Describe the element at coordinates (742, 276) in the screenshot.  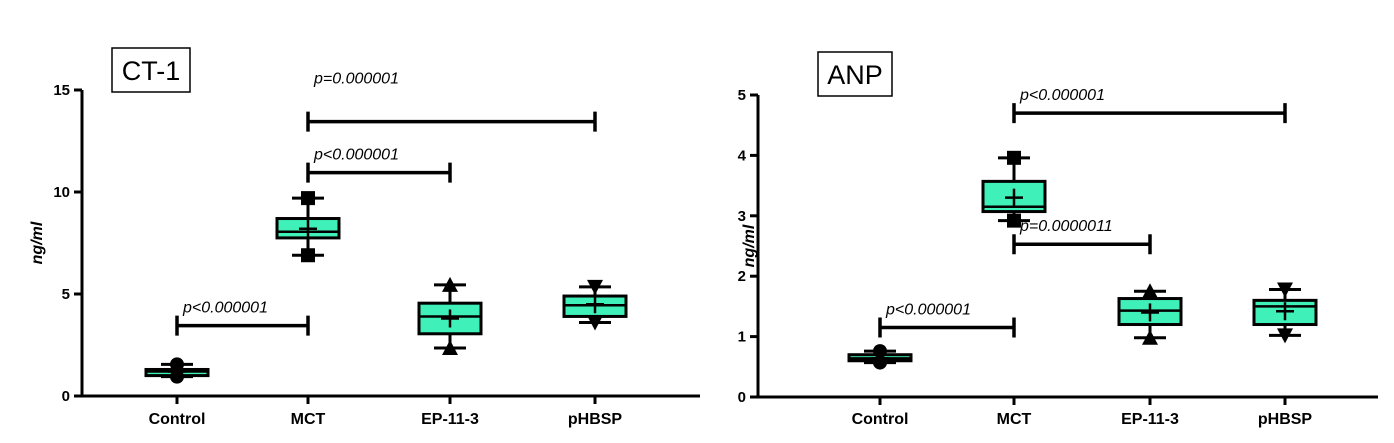
I see `y-tick-label: 2` at that location.